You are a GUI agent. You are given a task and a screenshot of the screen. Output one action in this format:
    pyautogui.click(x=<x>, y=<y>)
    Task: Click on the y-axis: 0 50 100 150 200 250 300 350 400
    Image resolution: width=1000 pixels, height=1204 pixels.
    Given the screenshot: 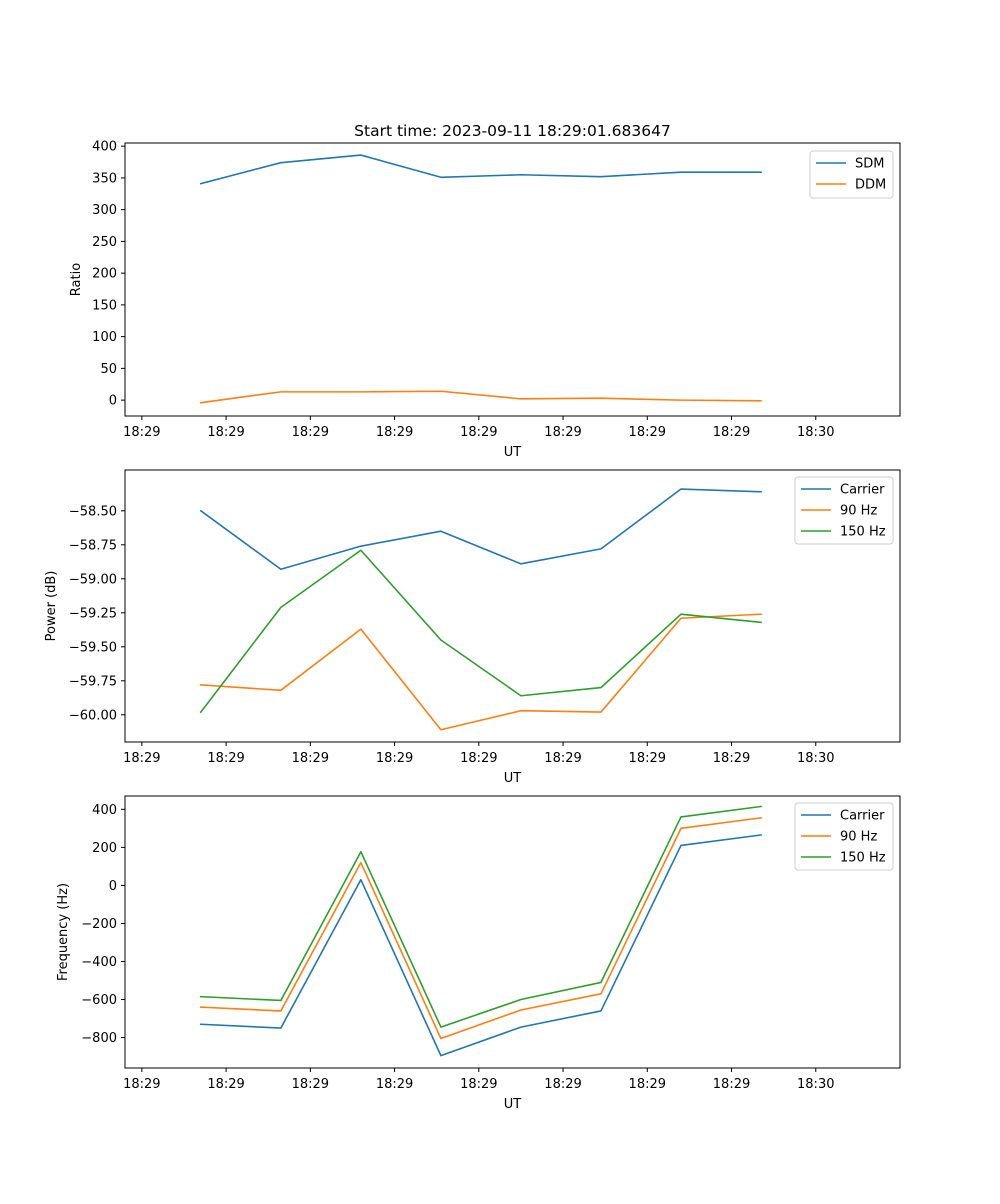 What is the action you would take?
    pyautogui.click(x=108, y=274)
    